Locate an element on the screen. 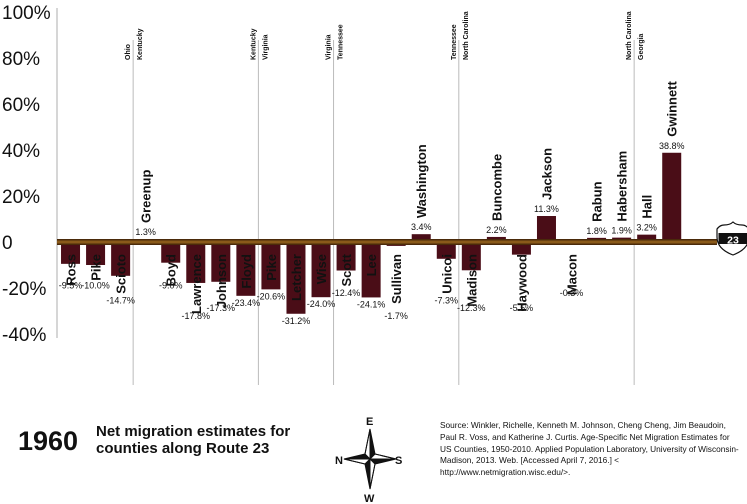 The image size is (747, 504). category-label: Rabun is located at coordinates (597, 201).